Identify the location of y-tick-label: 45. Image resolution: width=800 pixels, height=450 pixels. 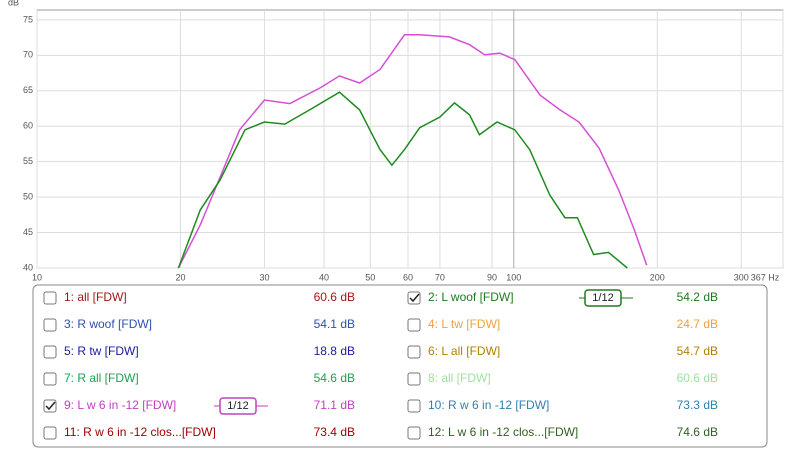
(28, 232).